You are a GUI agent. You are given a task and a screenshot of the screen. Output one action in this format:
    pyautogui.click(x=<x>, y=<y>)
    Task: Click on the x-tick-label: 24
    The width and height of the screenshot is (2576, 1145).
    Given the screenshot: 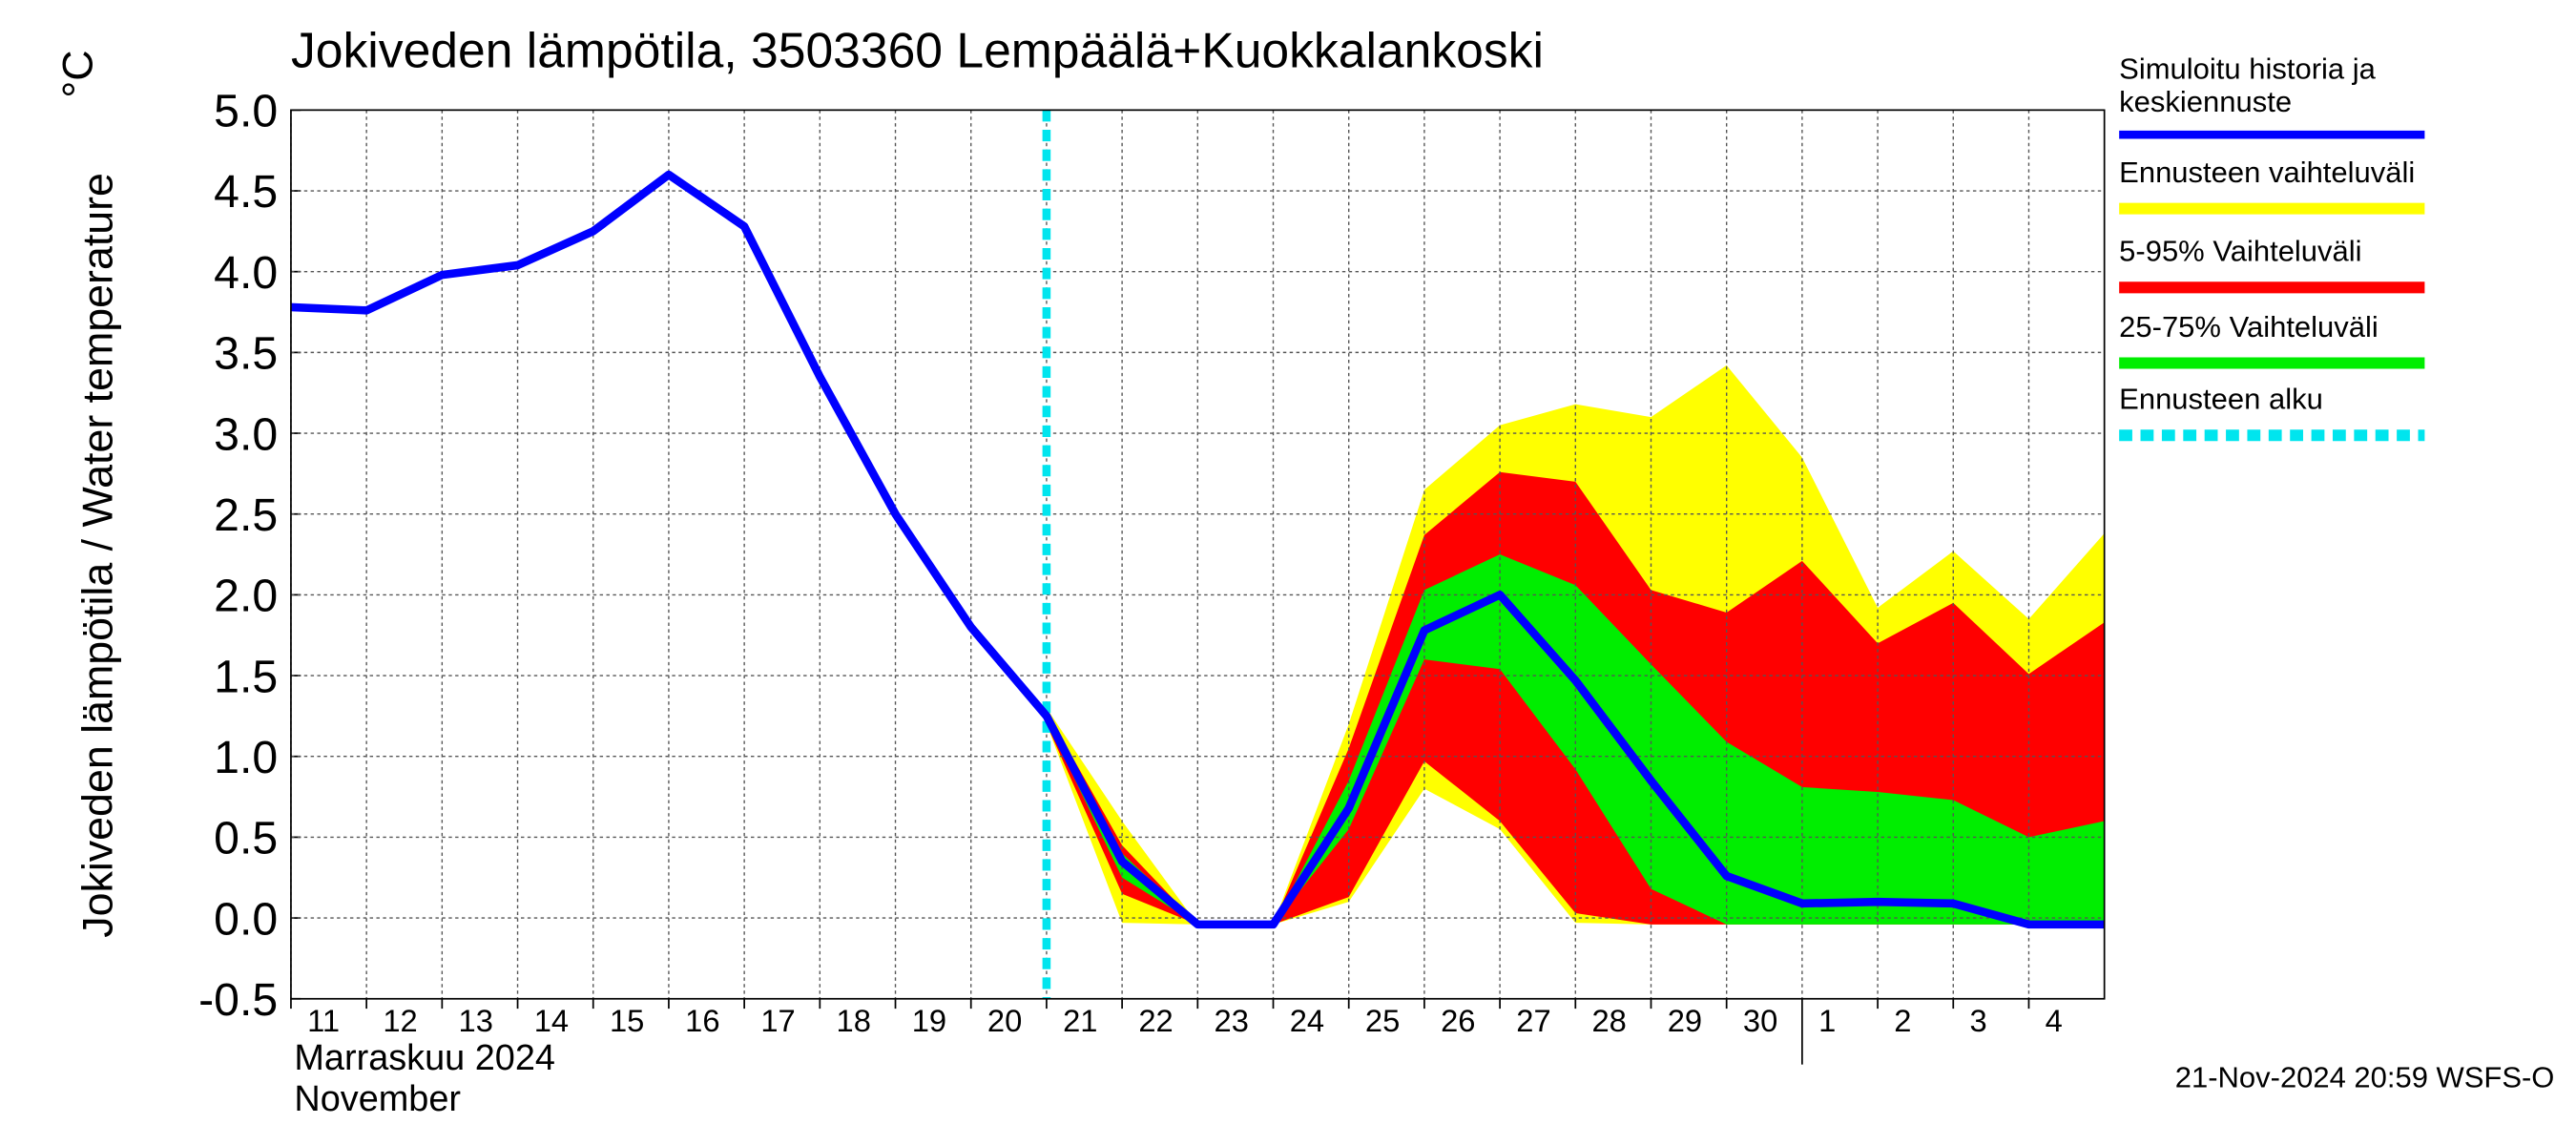 What is the action you would take?
    pyautogui.click(x=1307, y=1021)
    